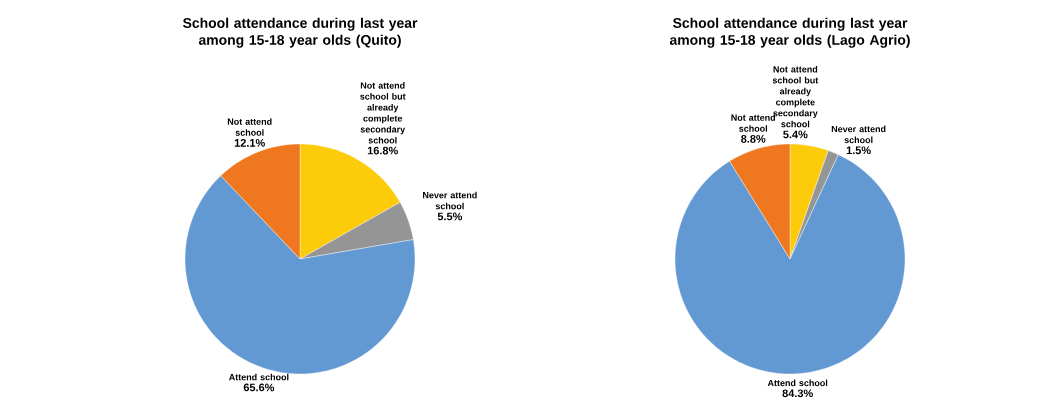 The height and width of the screenshot is (407, 1060). What do you see at coordinates (795, 134) in the screenshot?
I see `data-label: 5.4%` at bounding box center [795, 134].